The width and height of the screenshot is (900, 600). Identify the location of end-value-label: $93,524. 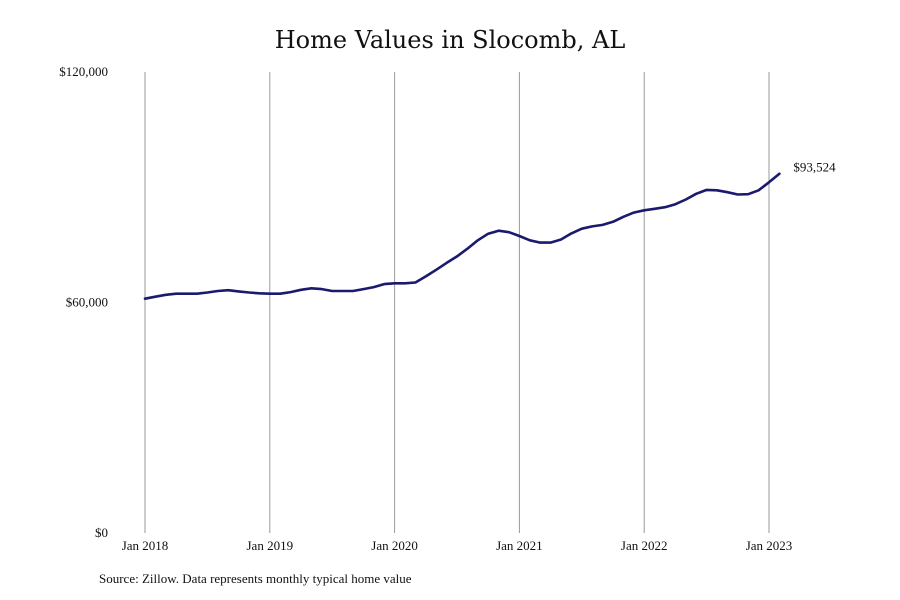
(814, 167).